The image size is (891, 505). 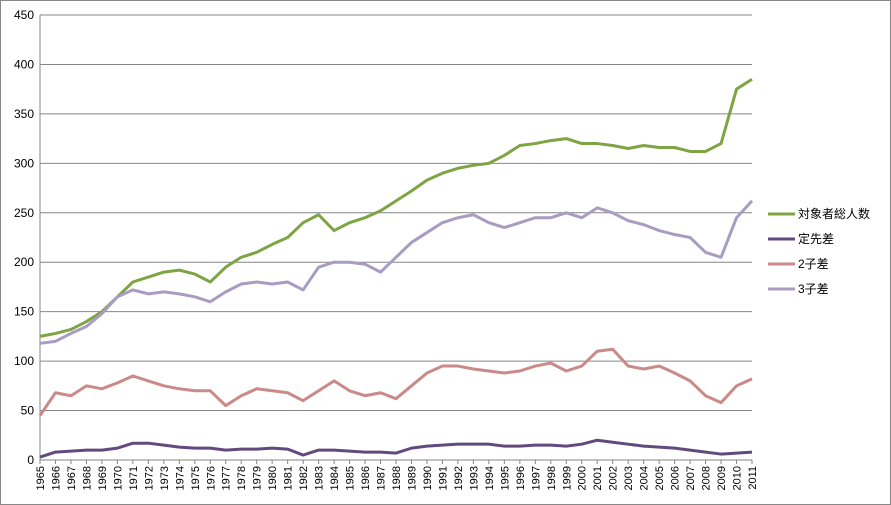 What do you see at coordinates (227, 478) in the screenshot?
I see `x-tick-label: 1977` at bounding box center [227, 478].